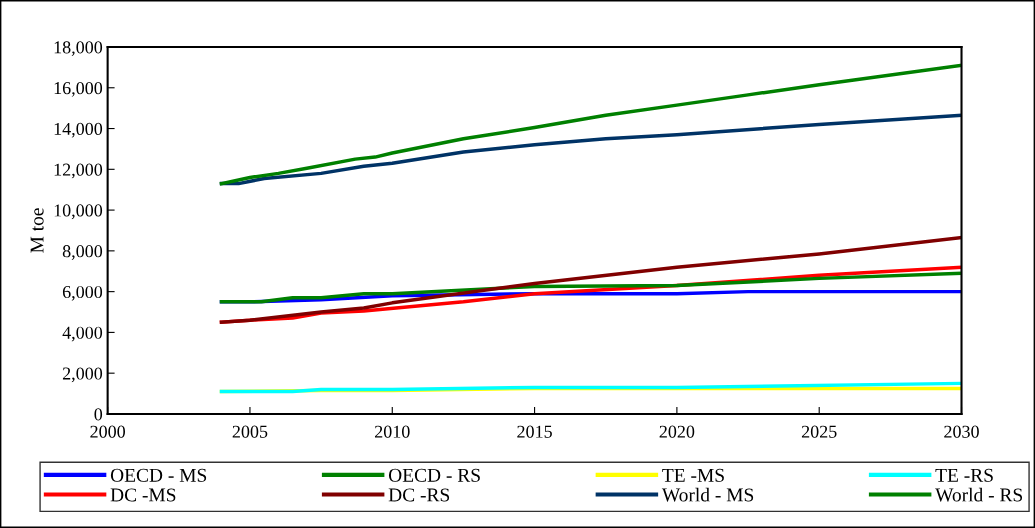 The width and height of the screenshot is (1035, 528). What do you see at coordinates (98, 414) in the screenshot?
I see `y-tick-label: 0` at bounding box center [98, 414].